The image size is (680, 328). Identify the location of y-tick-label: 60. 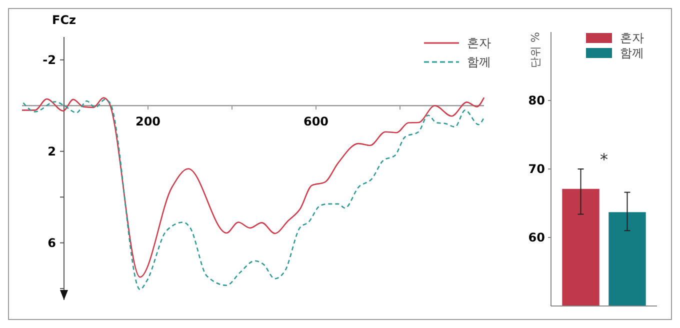
(536, 237).